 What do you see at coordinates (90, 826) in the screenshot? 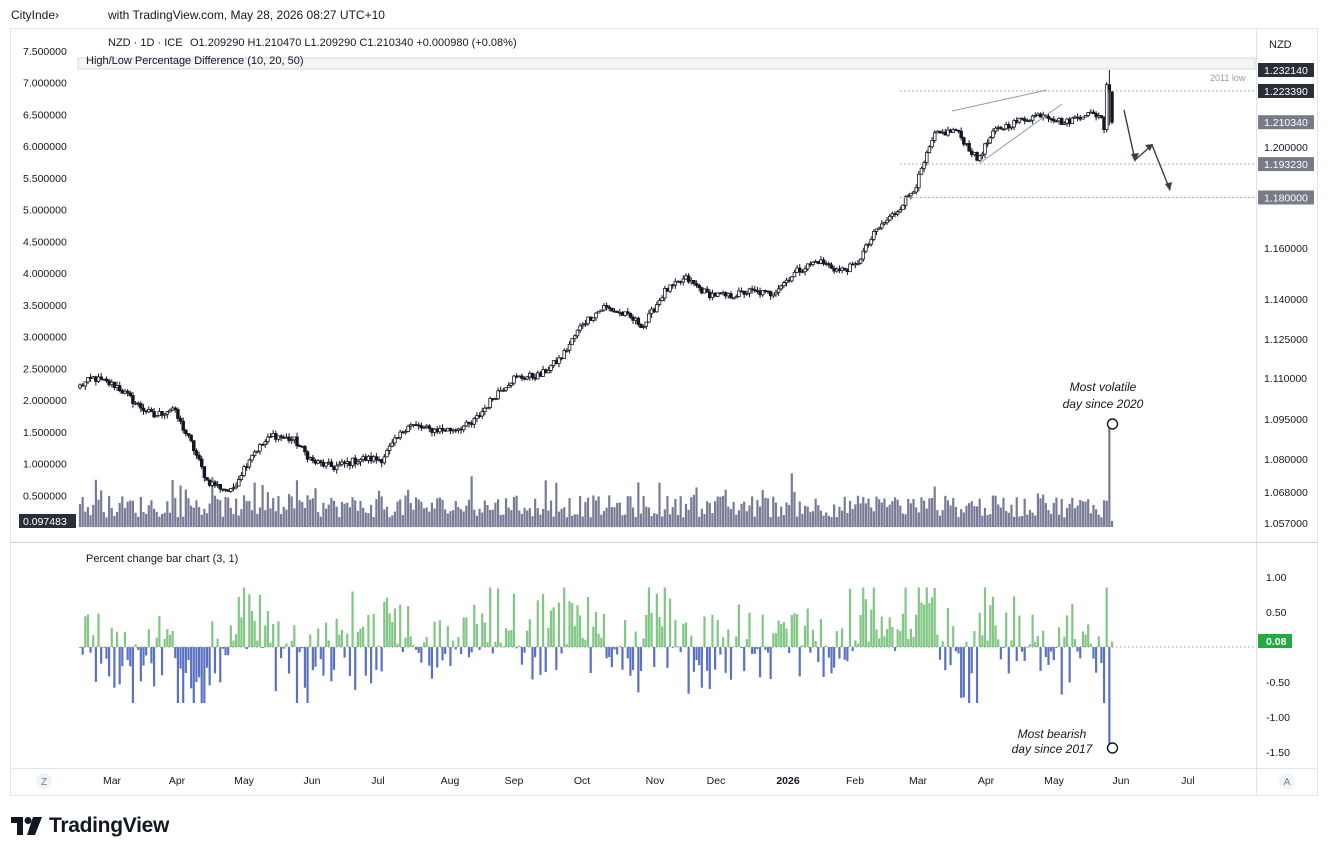
I see `footer-logo: TradingView` at bounding box center [90, 826].